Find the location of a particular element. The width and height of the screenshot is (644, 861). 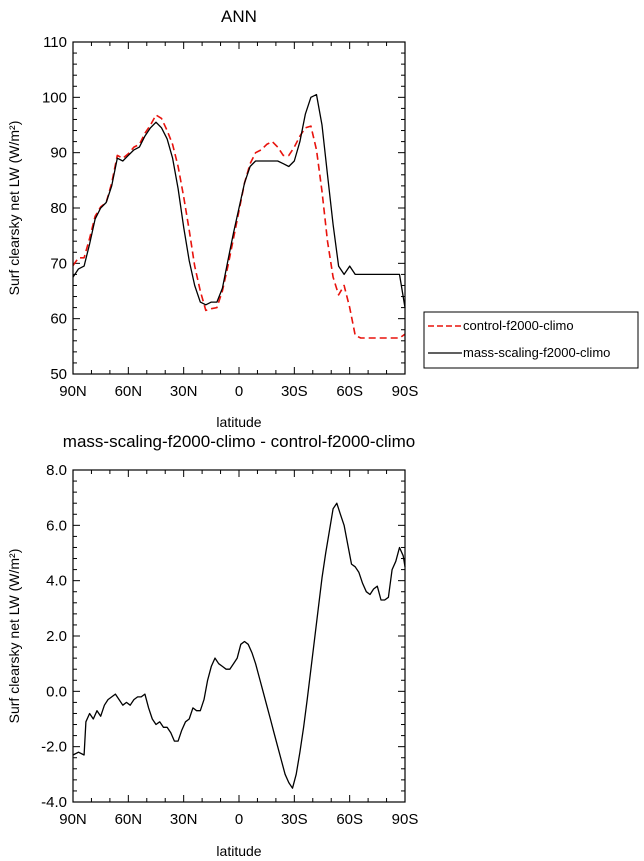

top-y-tick-label: 110 is located at coordinates (55, 42).